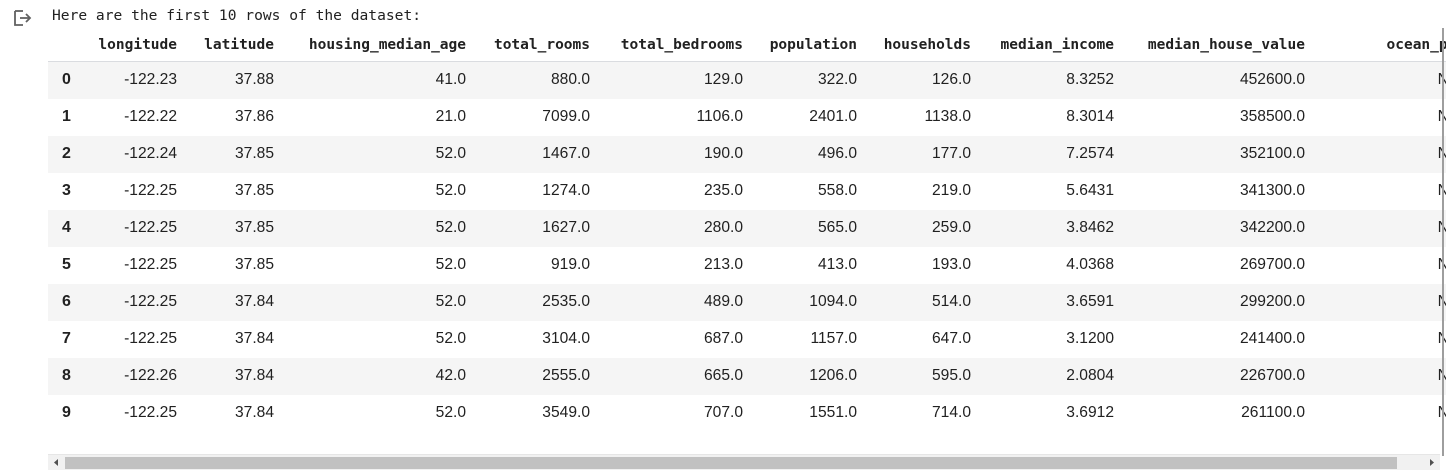 The height and width of the screenshot is (471, 1446). I want to click on table-cell: 190.0, so click(723, 153).